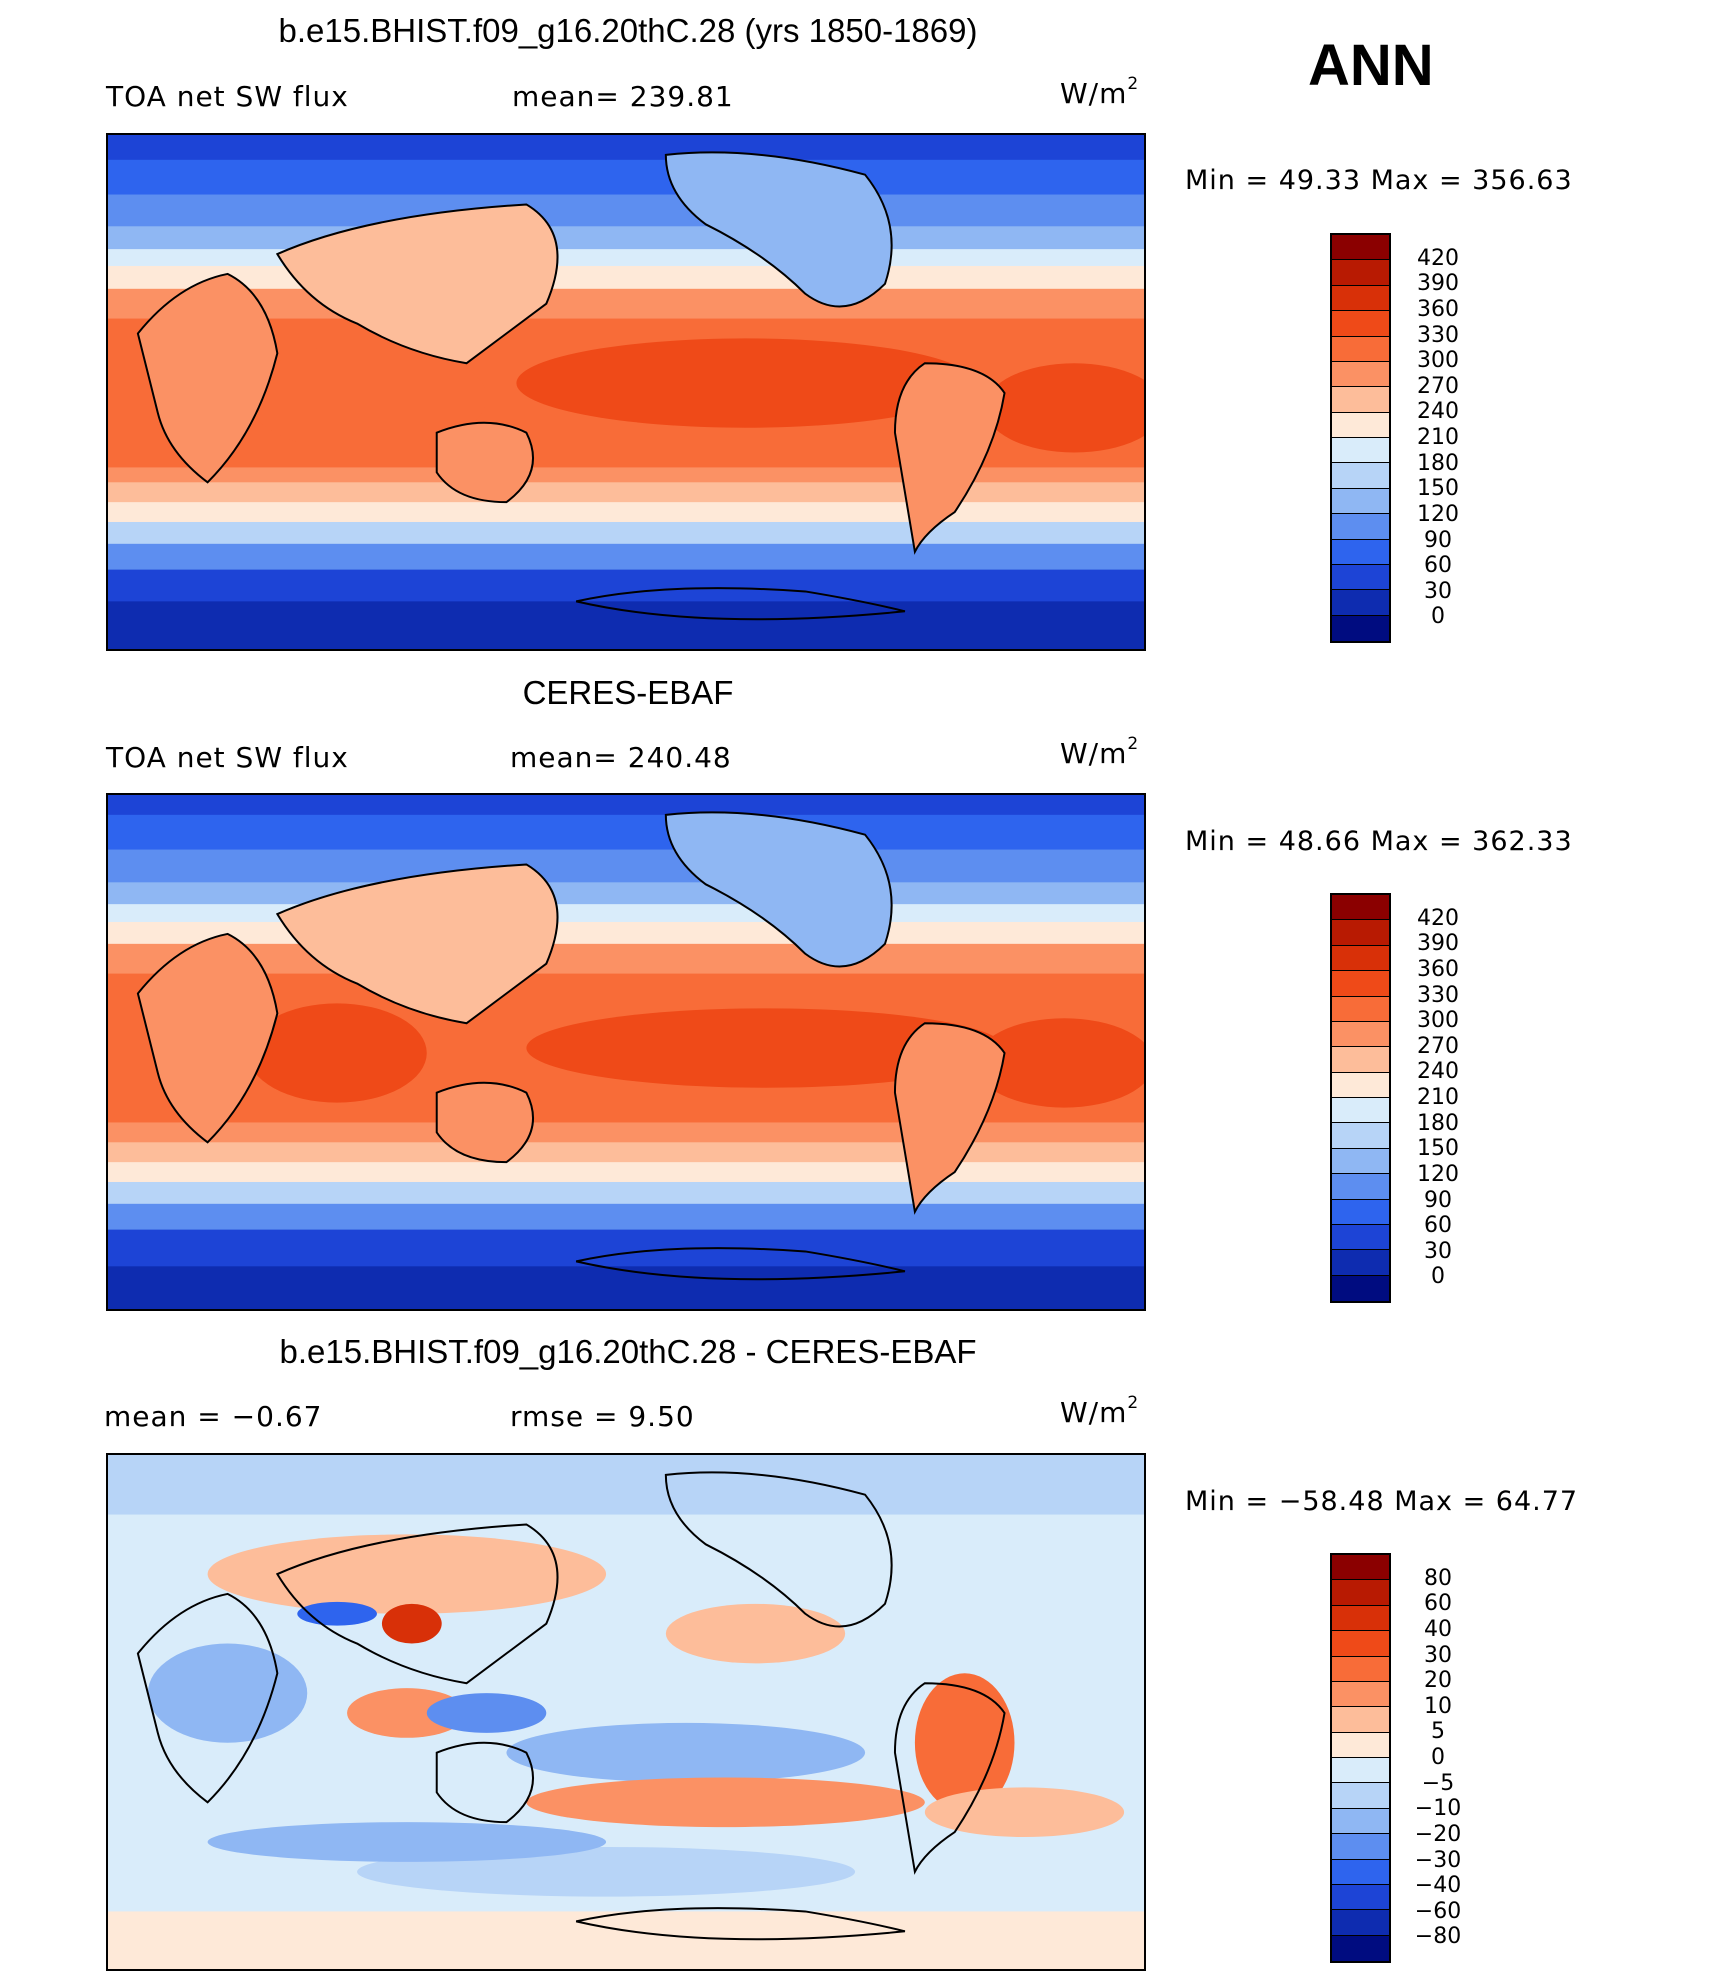  What do you see at coordinates (1438, 1732) in the screenshot?
I see `colorbar-tick-label: 5` at bounding box center [1438, 1732].